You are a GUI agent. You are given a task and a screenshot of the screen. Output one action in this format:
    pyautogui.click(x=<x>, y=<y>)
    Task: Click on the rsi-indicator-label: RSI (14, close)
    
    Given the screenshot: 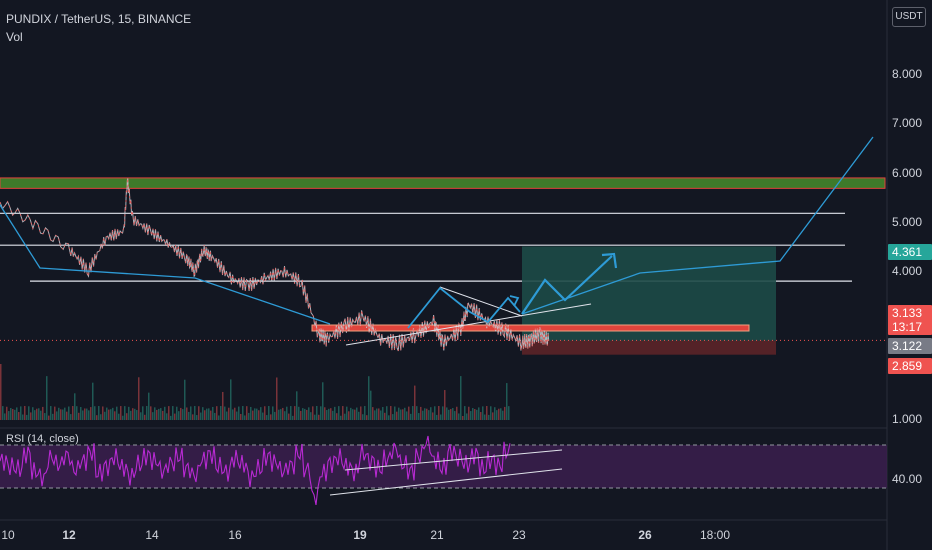 What is the action you would take?
    pyautogui.click(x=42, y=439)
    